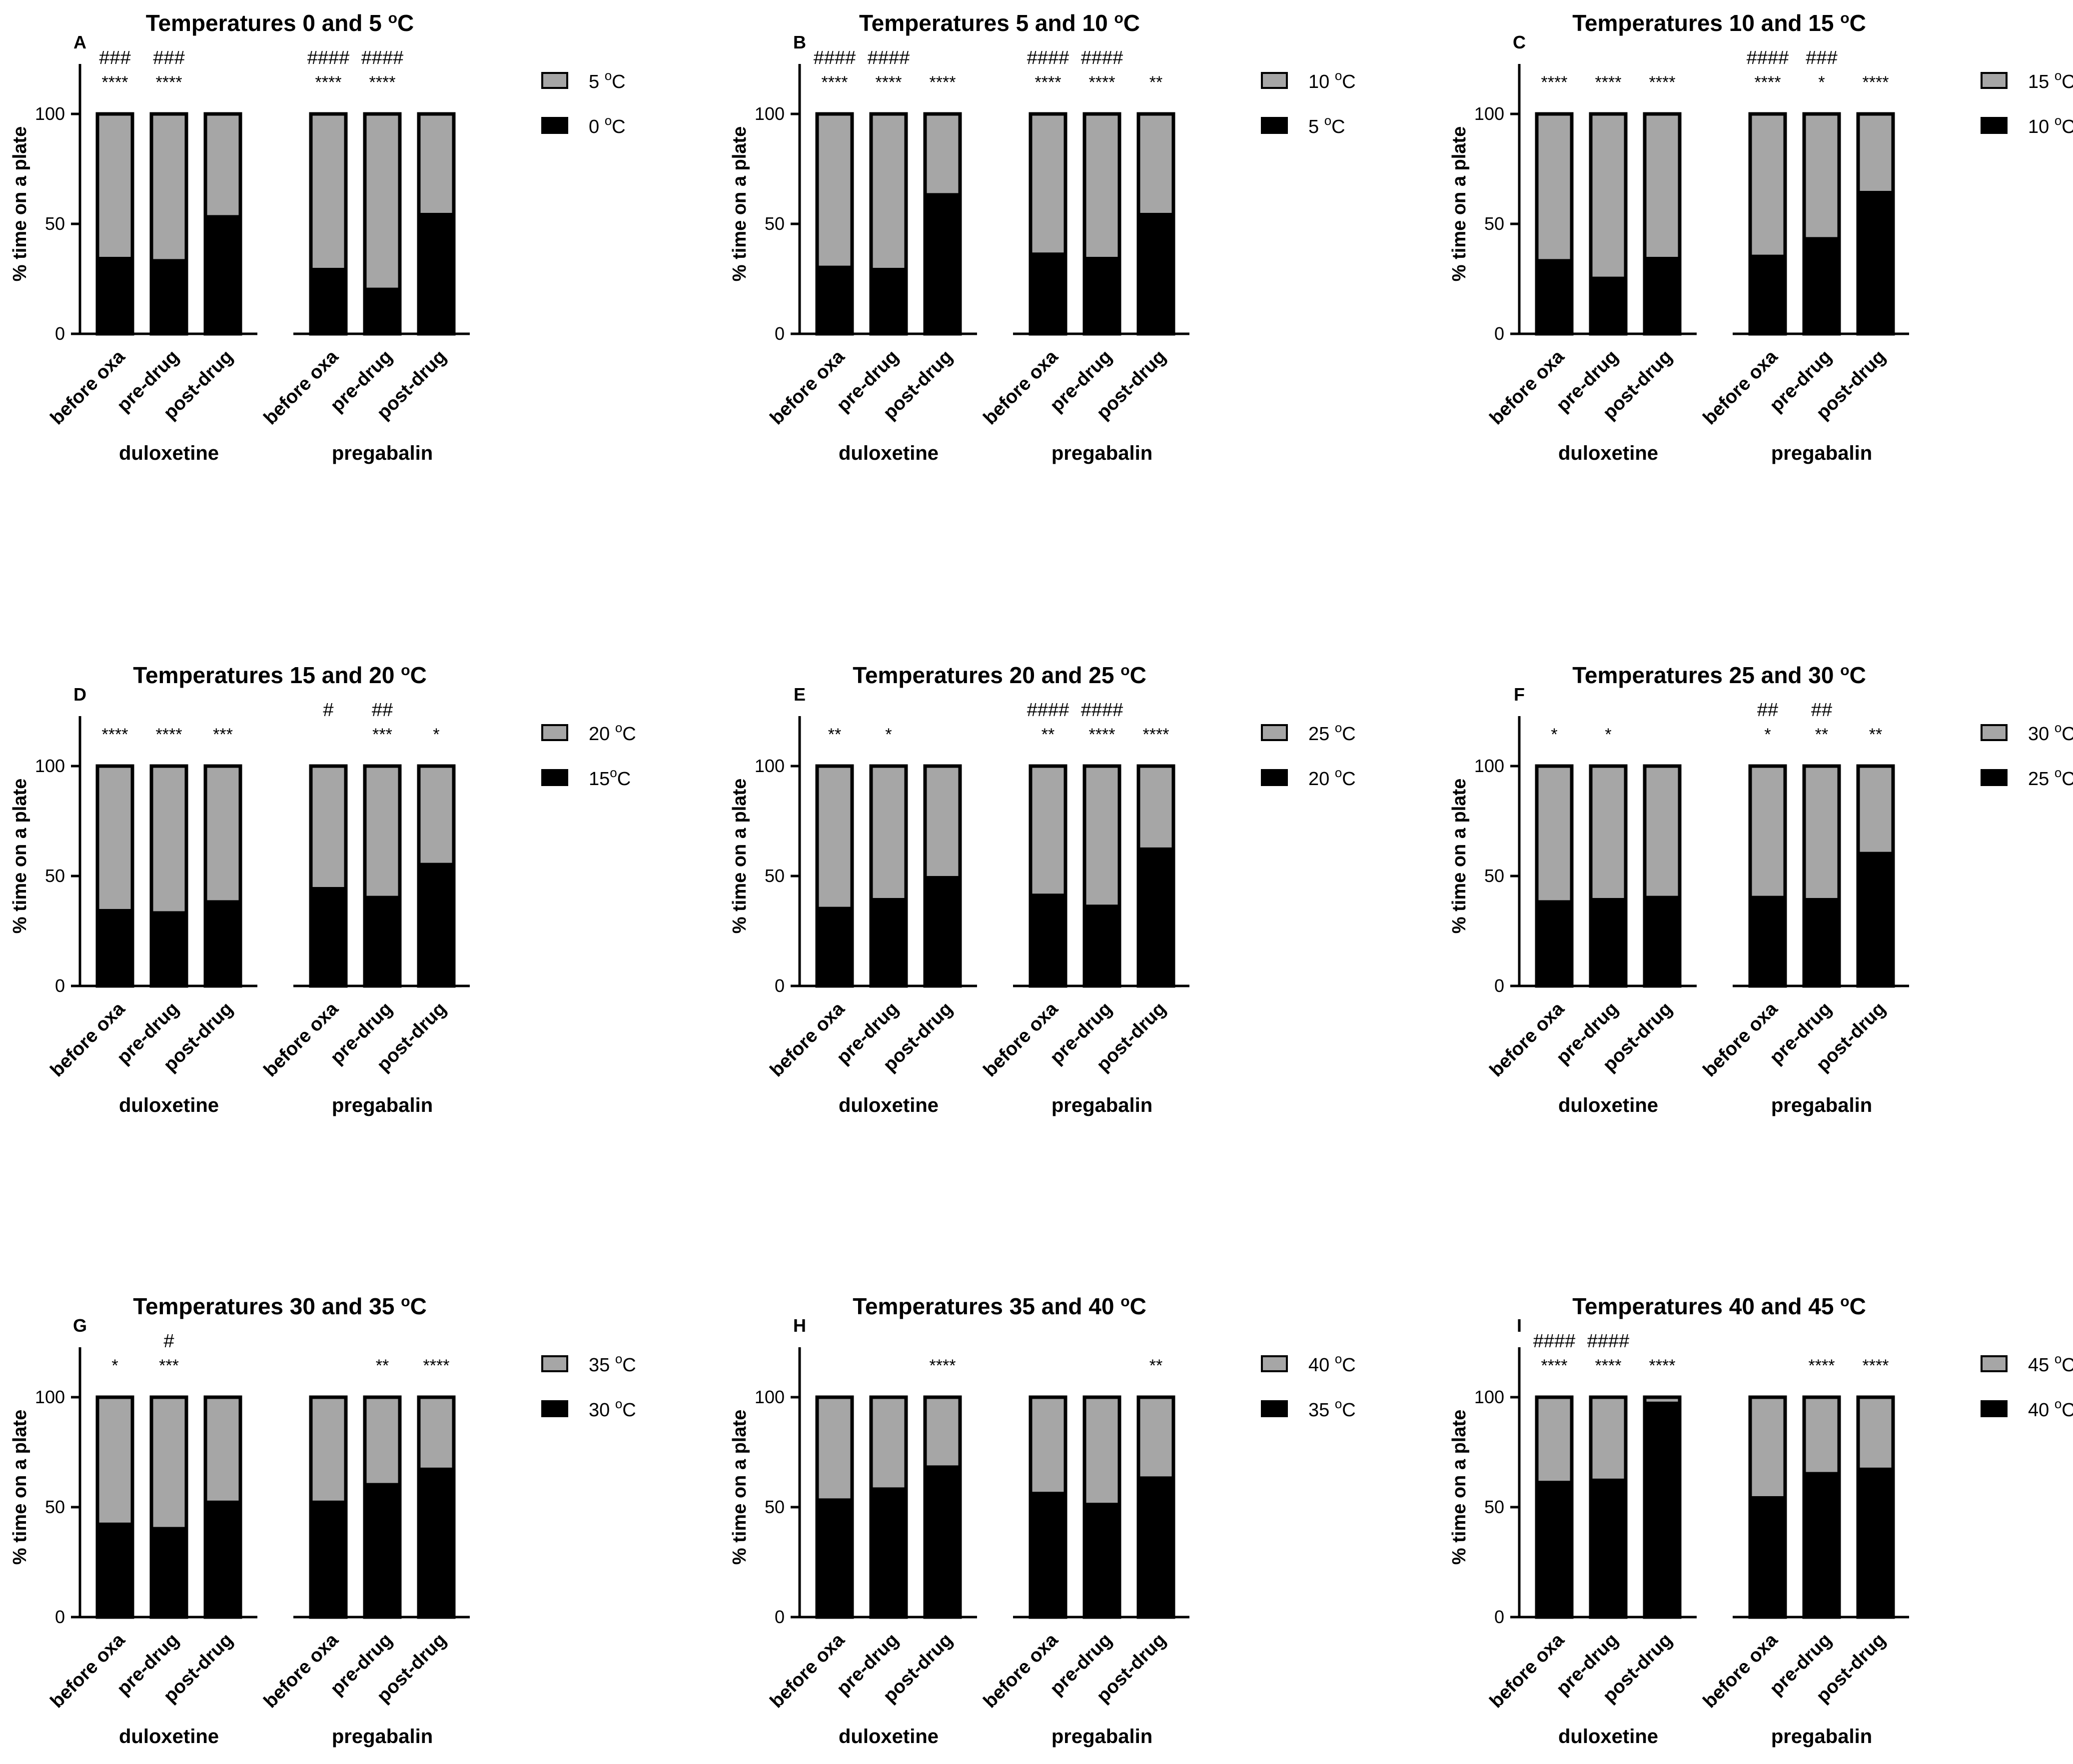 This screenshot has width=2073, height=1764. What do you see at coordinates (382, 1550) in the screenshot?
I see `bar-pregabalin-pre-drug-lower` at bounding box center [382, 1550].